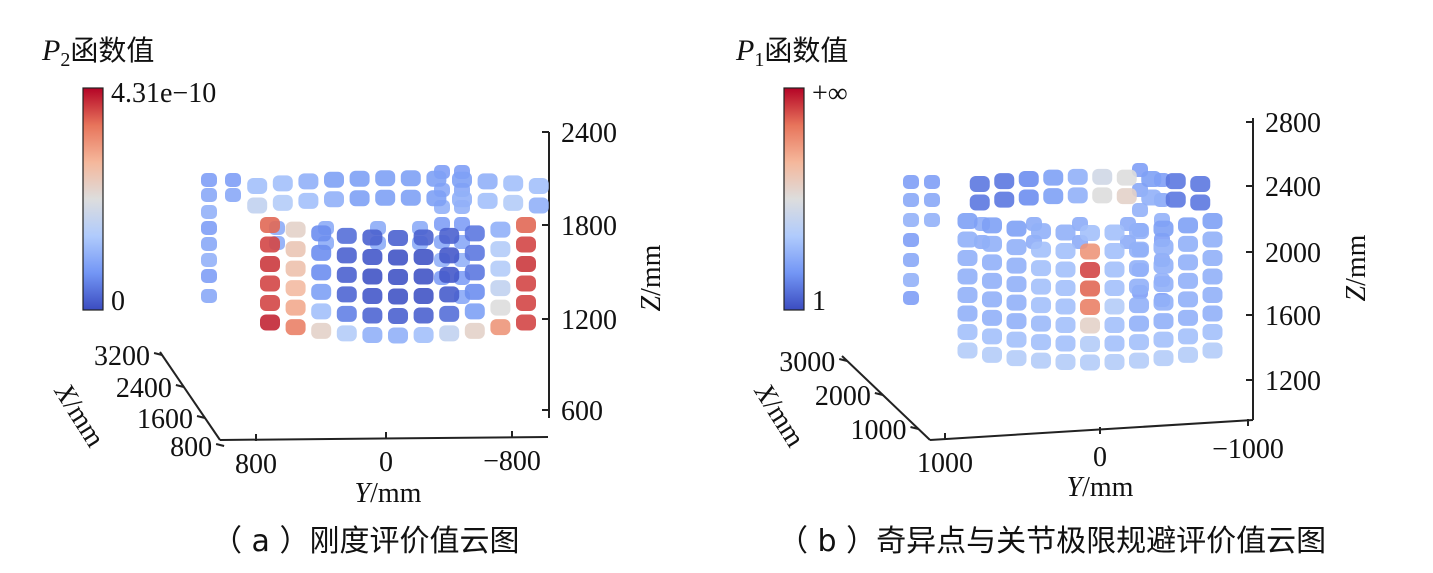 This screenshot has width=1433, height=573. Describe the element at coordinates (512, 461) in the screenshot. I see `y-tick-label: −800` at that location.